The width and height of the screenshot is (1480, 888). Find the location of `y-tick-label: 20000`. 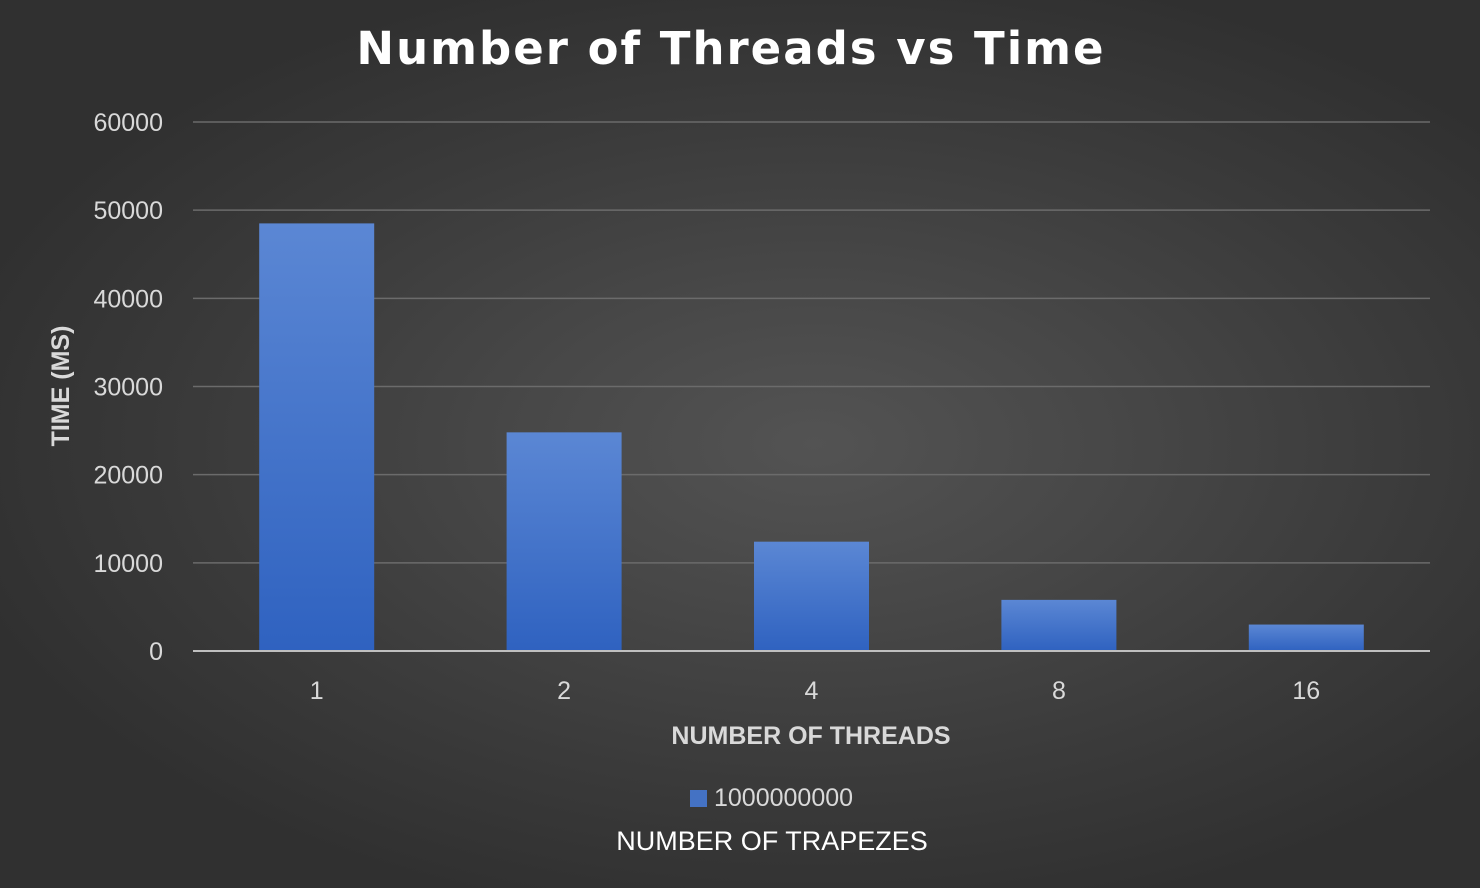

y-tick-label: 20000 is located at coordinates (128, 476).